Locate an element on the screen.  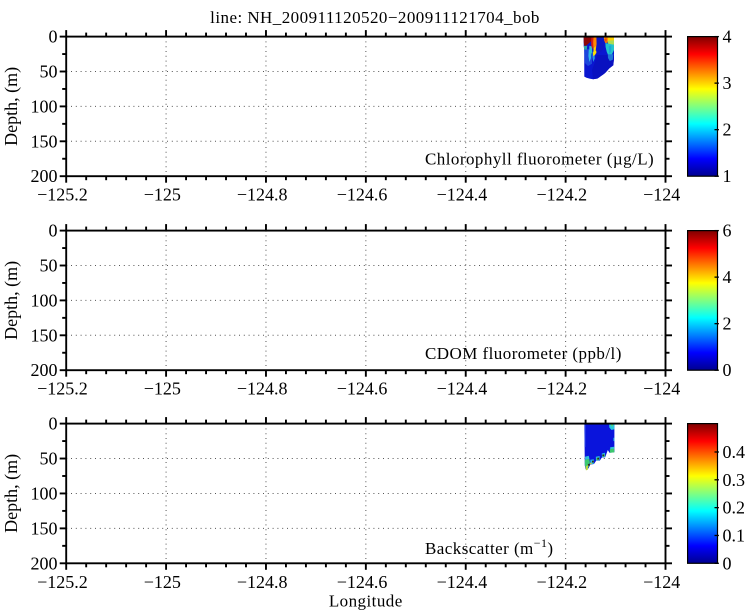
svg-text: Backscatter (m−1) is located at coordinates (489, 547).